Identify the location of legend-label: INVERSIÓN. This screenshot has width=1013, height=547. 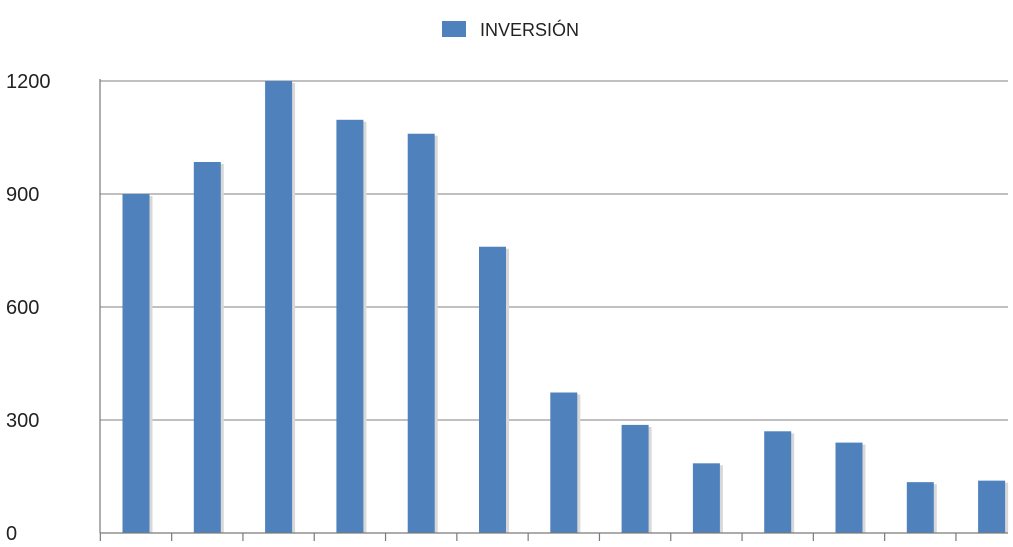
(529, 29).